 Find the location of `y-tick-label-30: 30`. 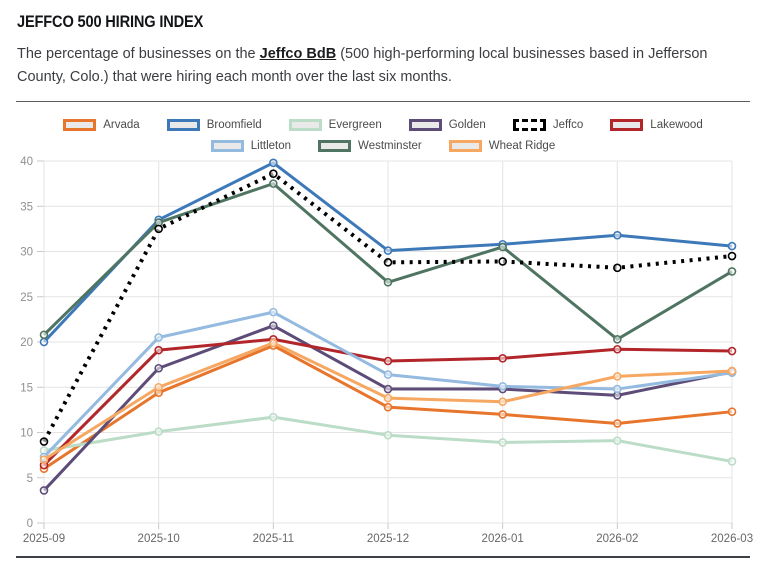

y-tick-label-30: 30 is located at coordinates (26, 253).